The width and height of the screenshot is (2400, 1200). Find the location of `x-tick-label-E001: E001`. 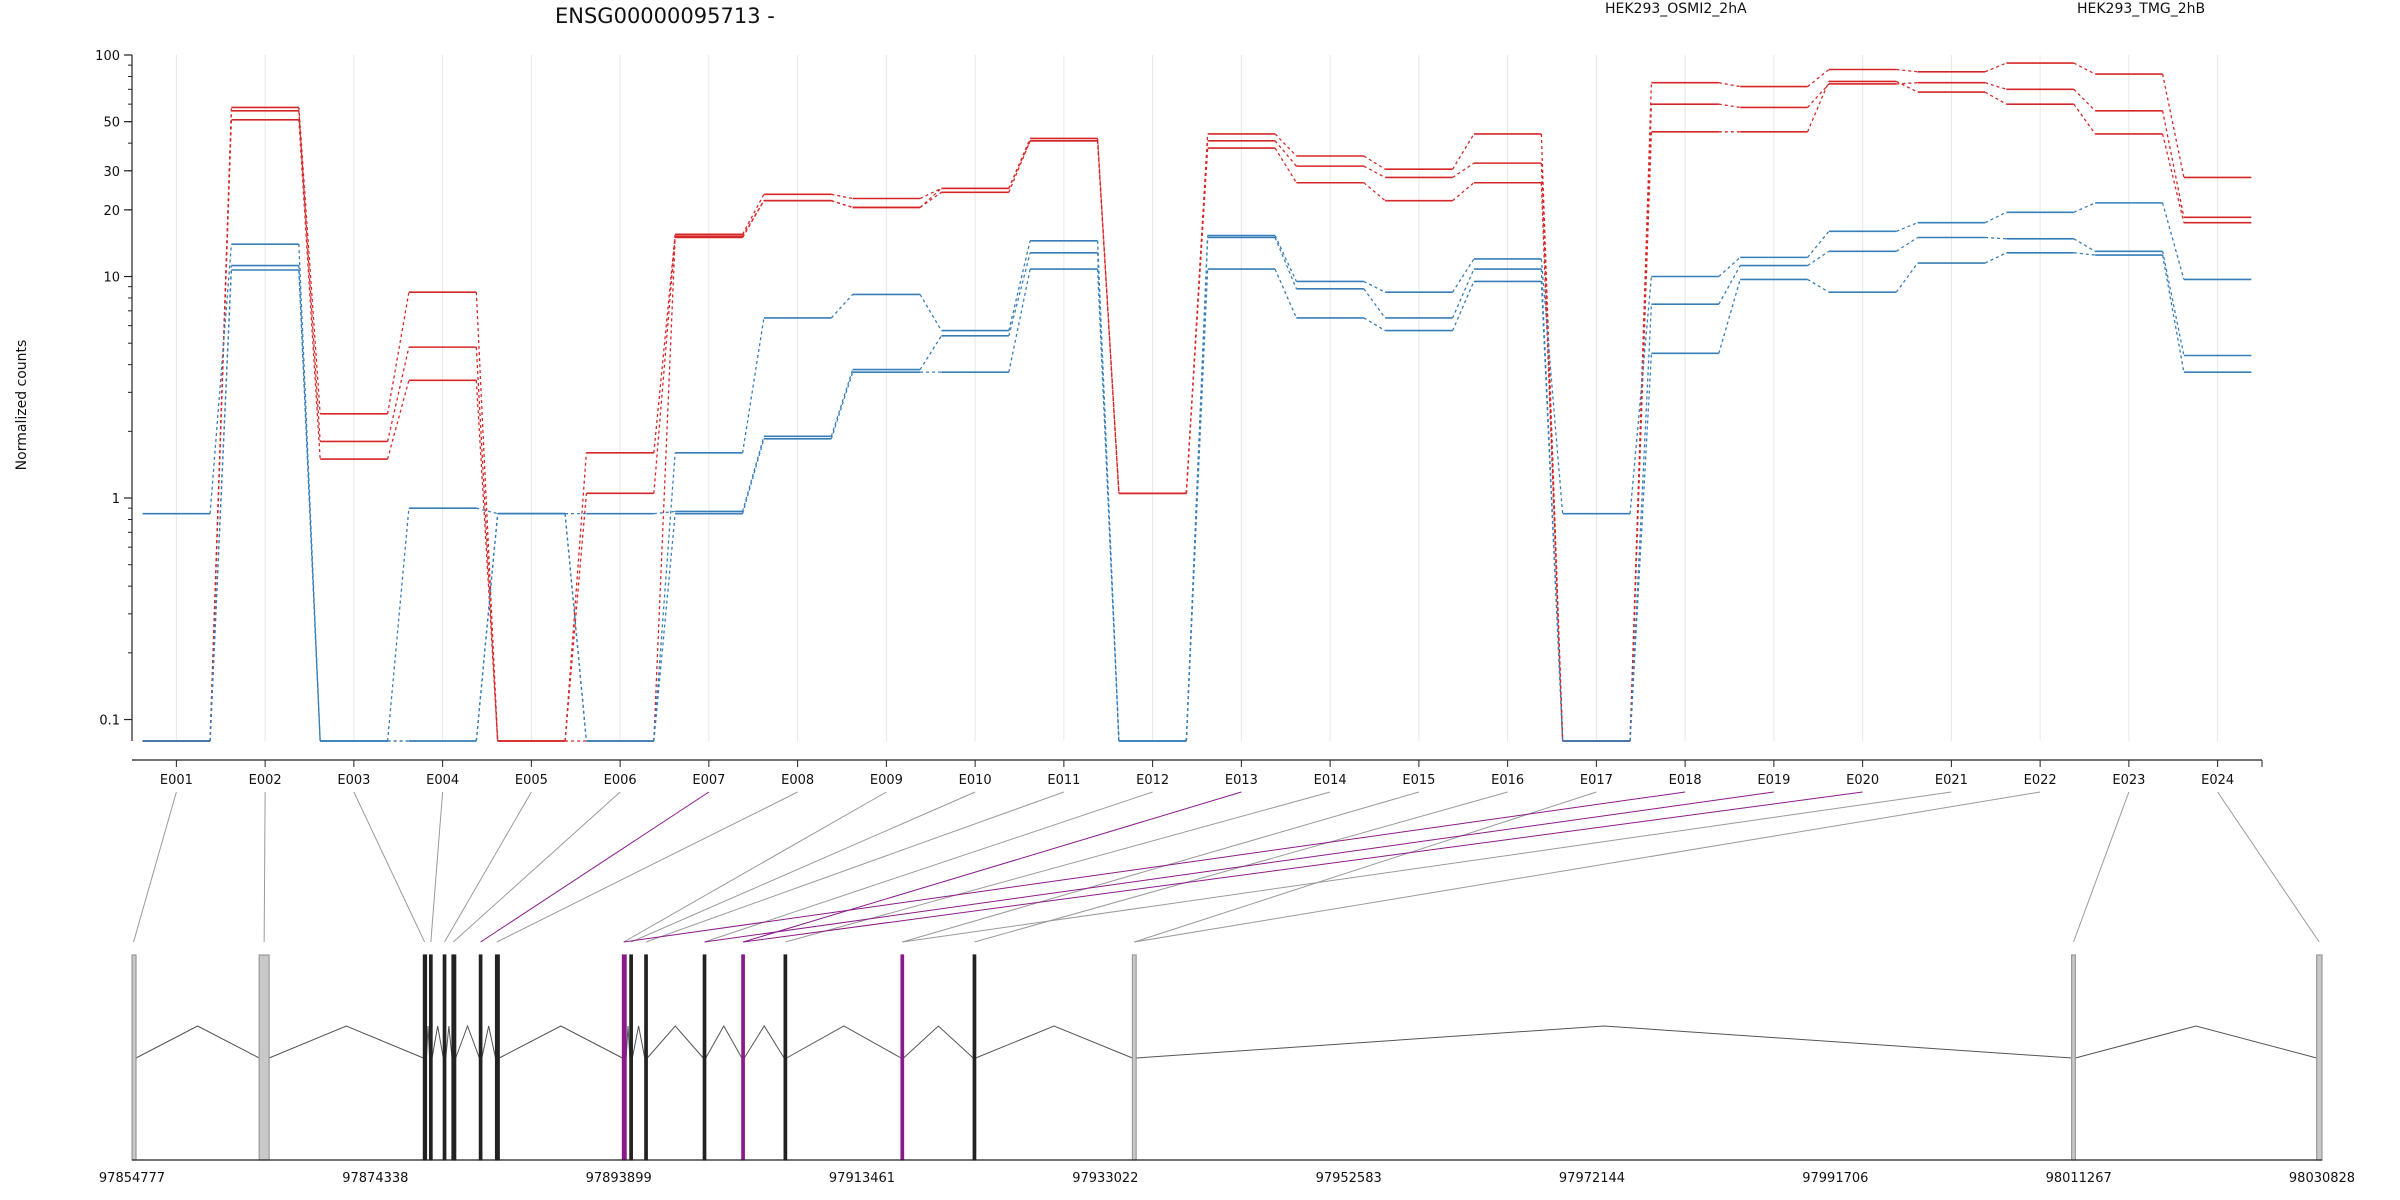

x-tick-label-E001: E001 is located at coordinates (176, 780).